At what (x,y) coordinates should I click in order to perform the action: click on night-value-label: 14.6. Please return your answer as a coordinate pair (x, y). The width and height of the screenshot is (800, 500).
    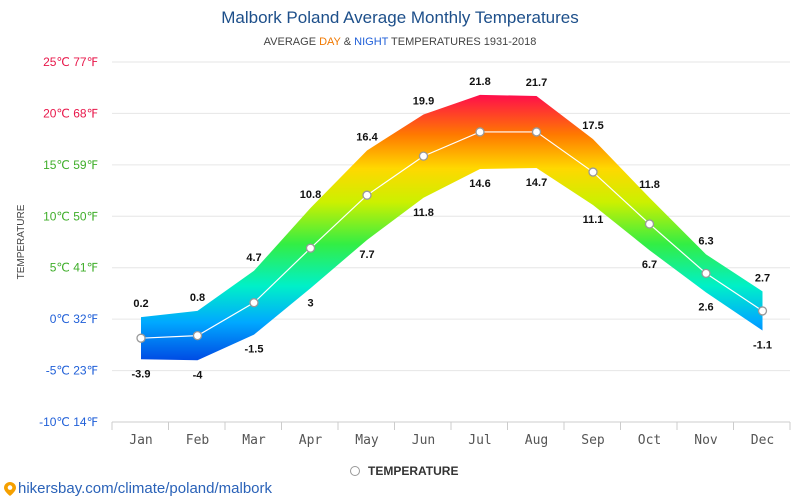
    Looking at the image, I should click on (479, 184).